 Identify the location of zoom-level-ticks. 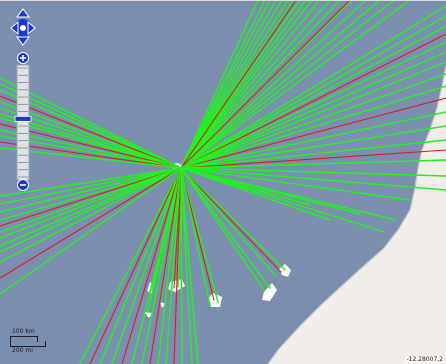
(23, 122).